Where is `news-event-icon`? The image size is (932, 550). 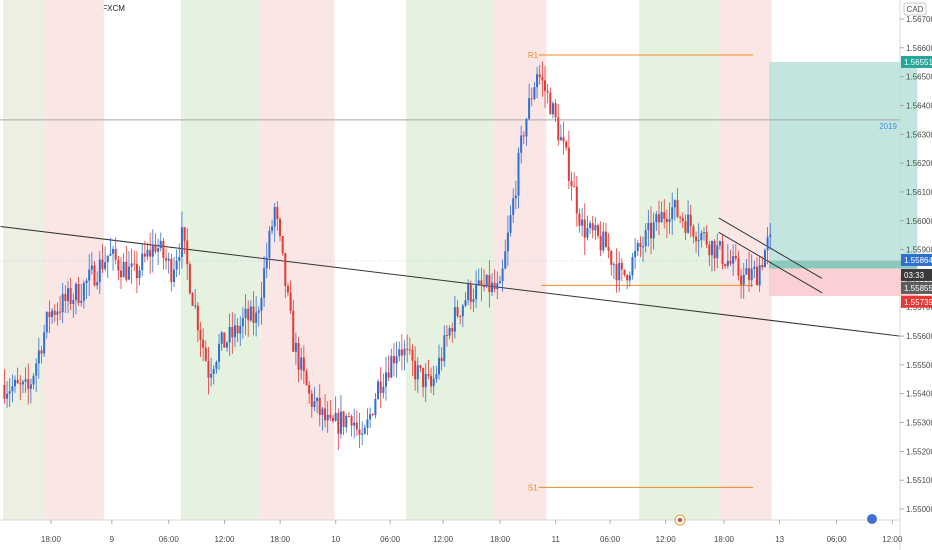 news-event-icon is located at coordinates (872, 519).